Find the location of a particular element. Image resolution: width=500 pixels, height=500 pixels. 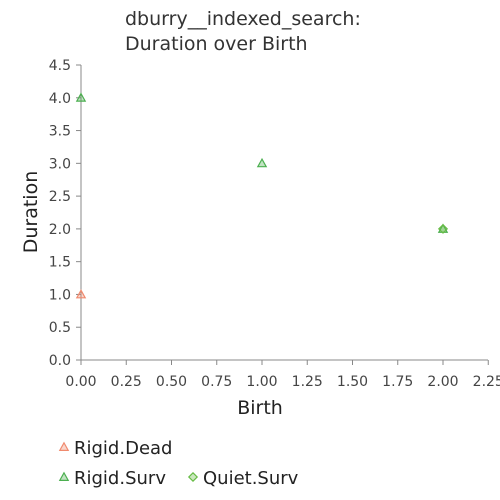

data-point-quiet-surv is located at coordinates (443, 228).